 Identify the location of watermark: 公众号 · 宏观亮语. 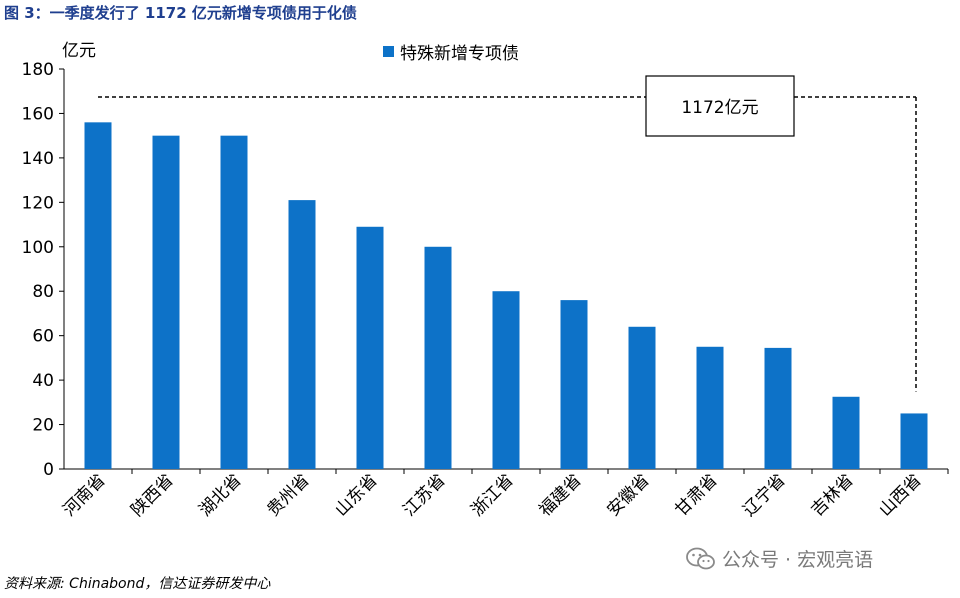
(779, 558).